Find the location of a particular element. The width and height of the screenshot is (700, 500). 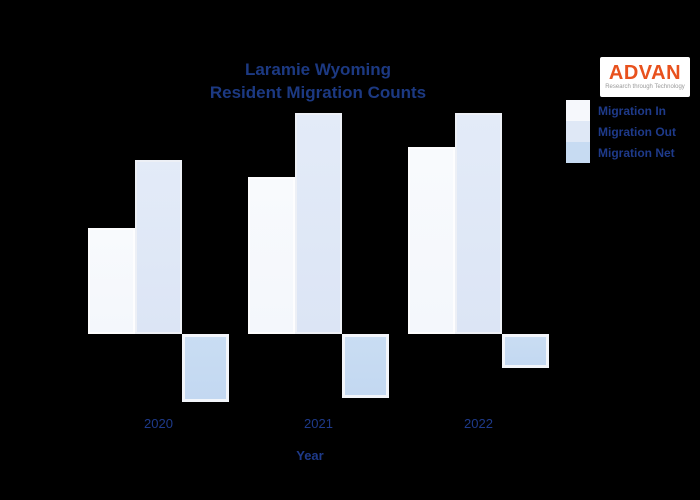

x-tick-label-2020: 2020 is located at coordinates (158, 423).